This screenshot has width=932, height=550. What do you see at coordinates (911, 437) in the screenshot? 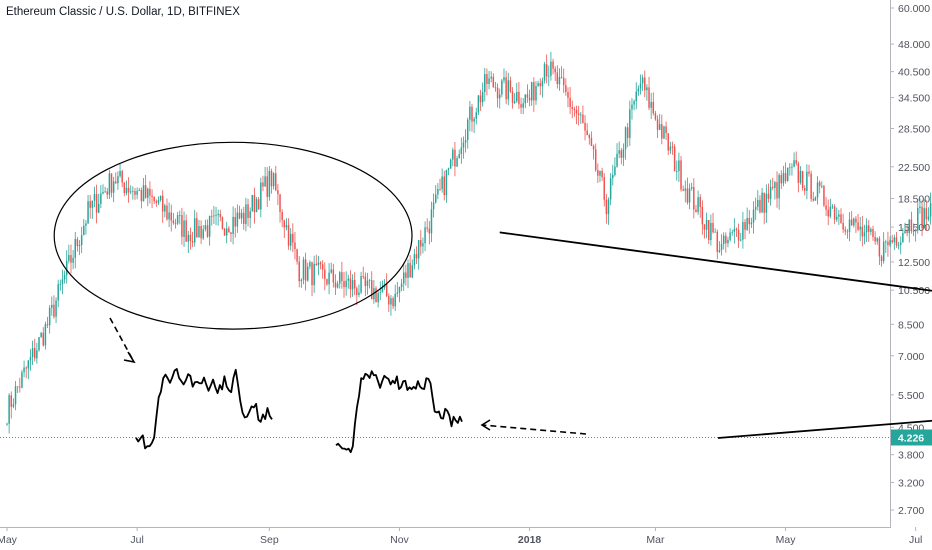
I see `last-price-tag` at bounding box center [911, 437].